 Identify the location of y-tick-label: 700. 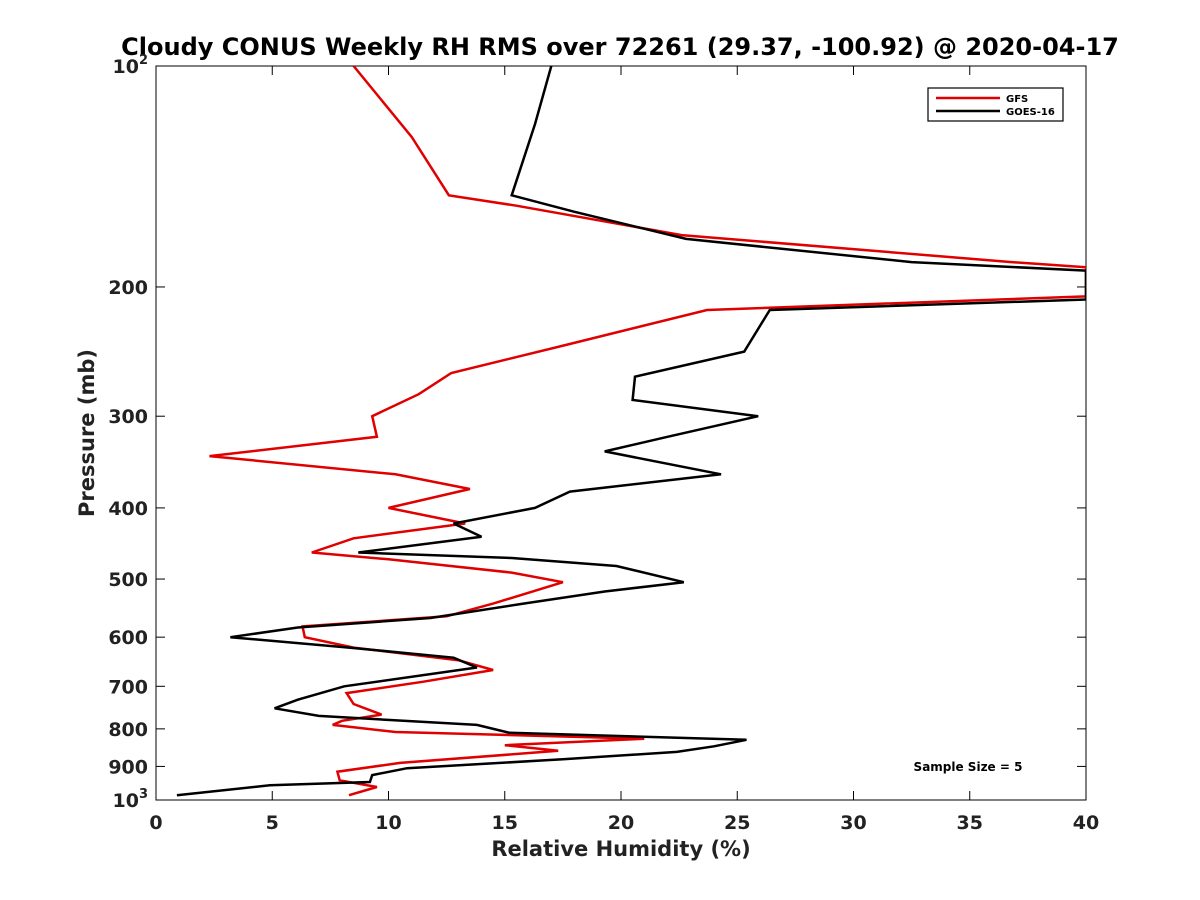
(128, 687).